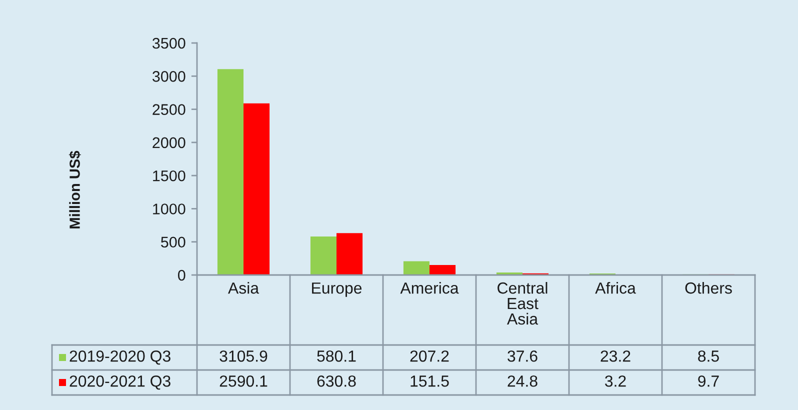 The height and width of the screenshot is (410, 798). Describe the element at coordinates (429, 381) in the screenshot. I see `data-label: 151.5` at that location.